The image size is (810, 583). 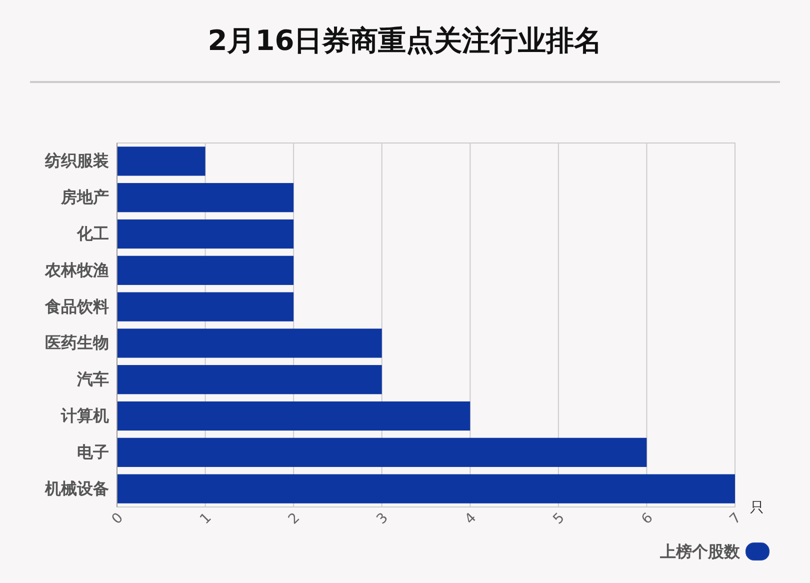 I want to click on x-tick-label: 3, so click(x=383, y=519).